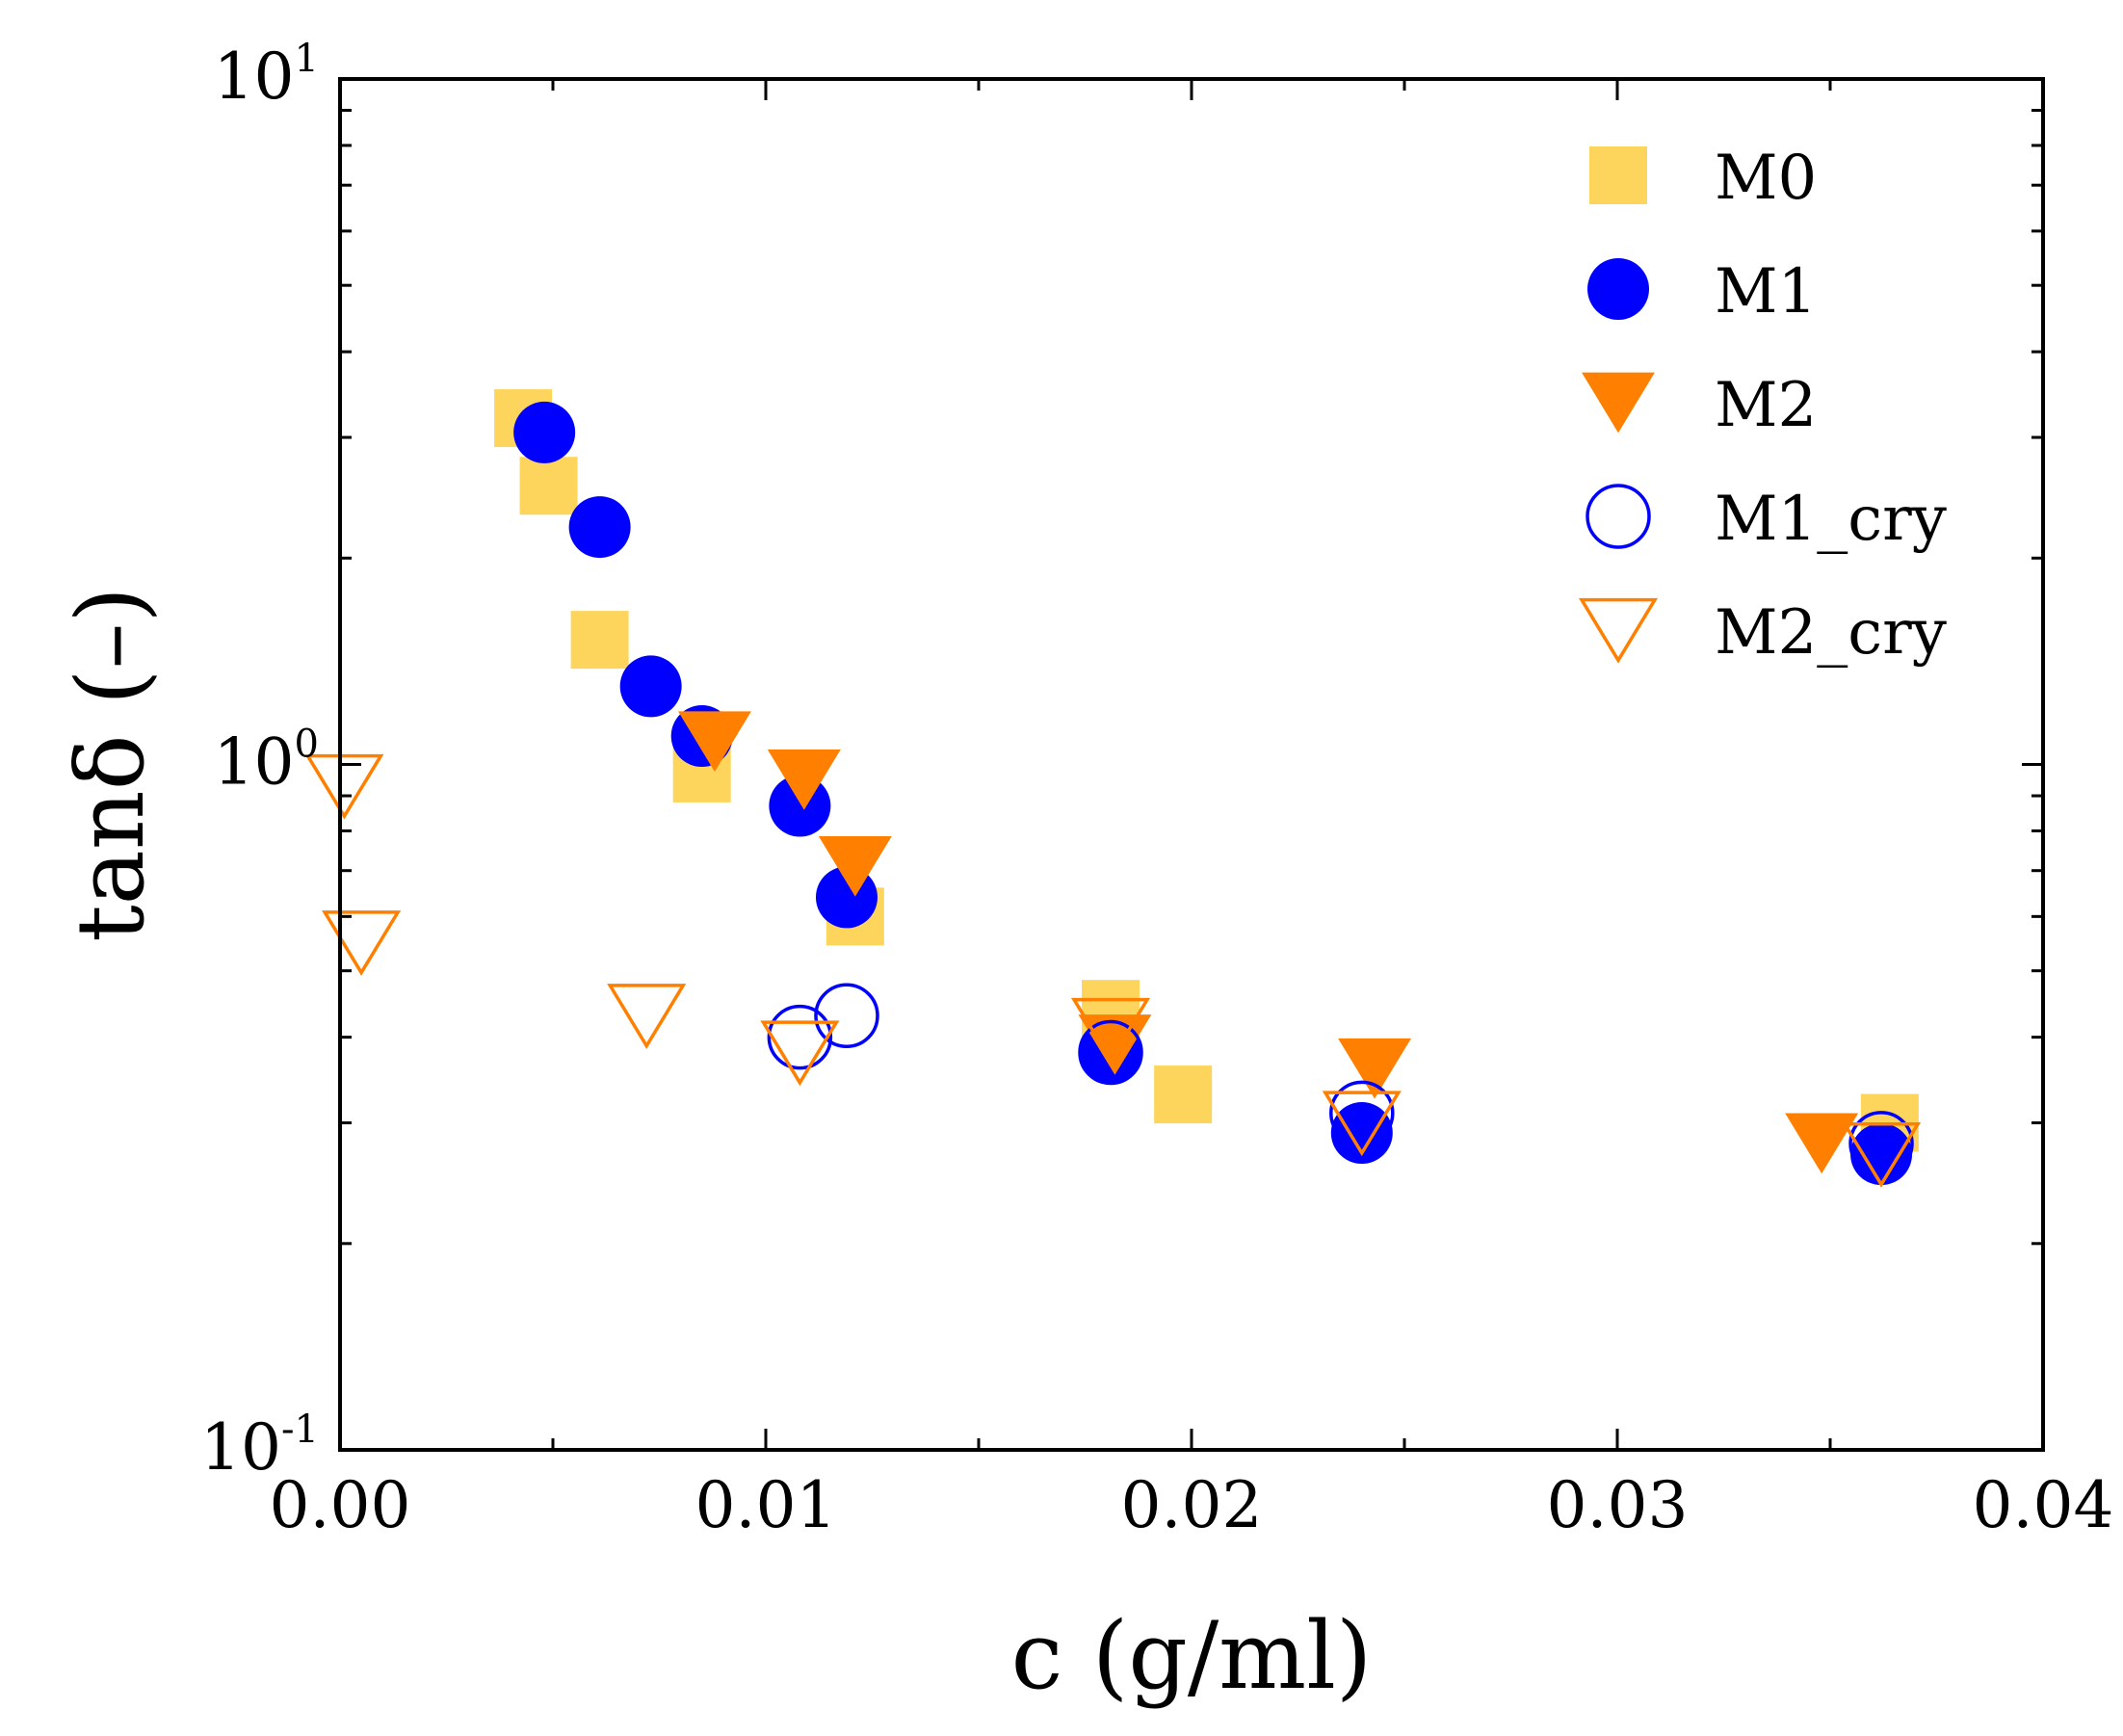  Describe the element at coordinates (1268, 942) in the screenshot. I see `series-m2` at that location.